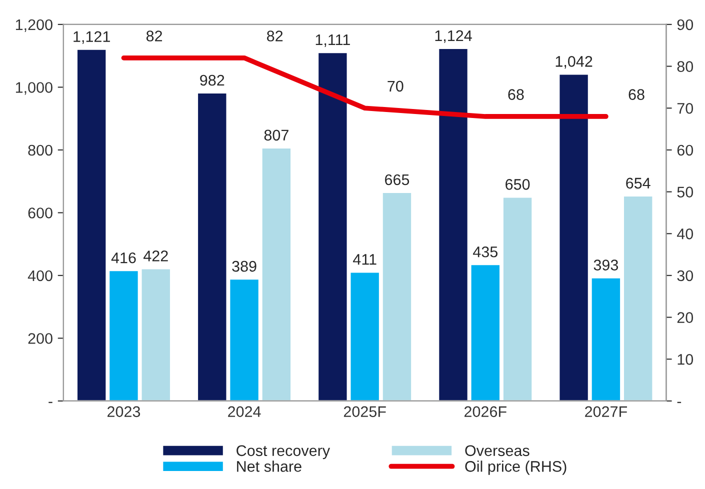 The height and width of the screenshot is (489, 705). What do you see at coordinates (453, 36) in the screenshot?
I see `data-label: 1,124` at bounding box center [453, 36].